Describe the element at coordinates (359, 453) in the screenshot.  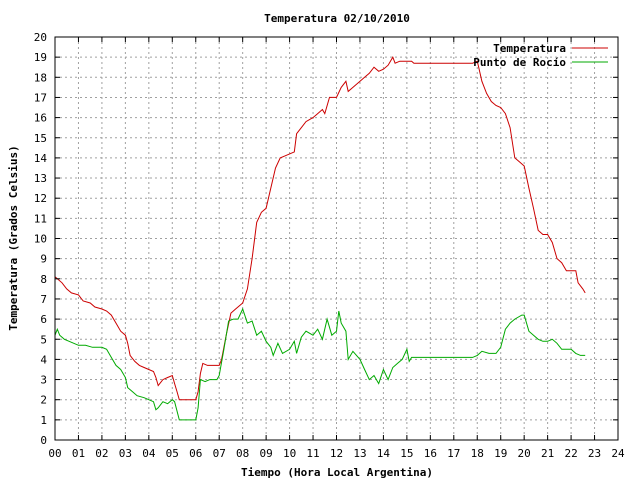
I see `x-tick-label: 13` at that location.